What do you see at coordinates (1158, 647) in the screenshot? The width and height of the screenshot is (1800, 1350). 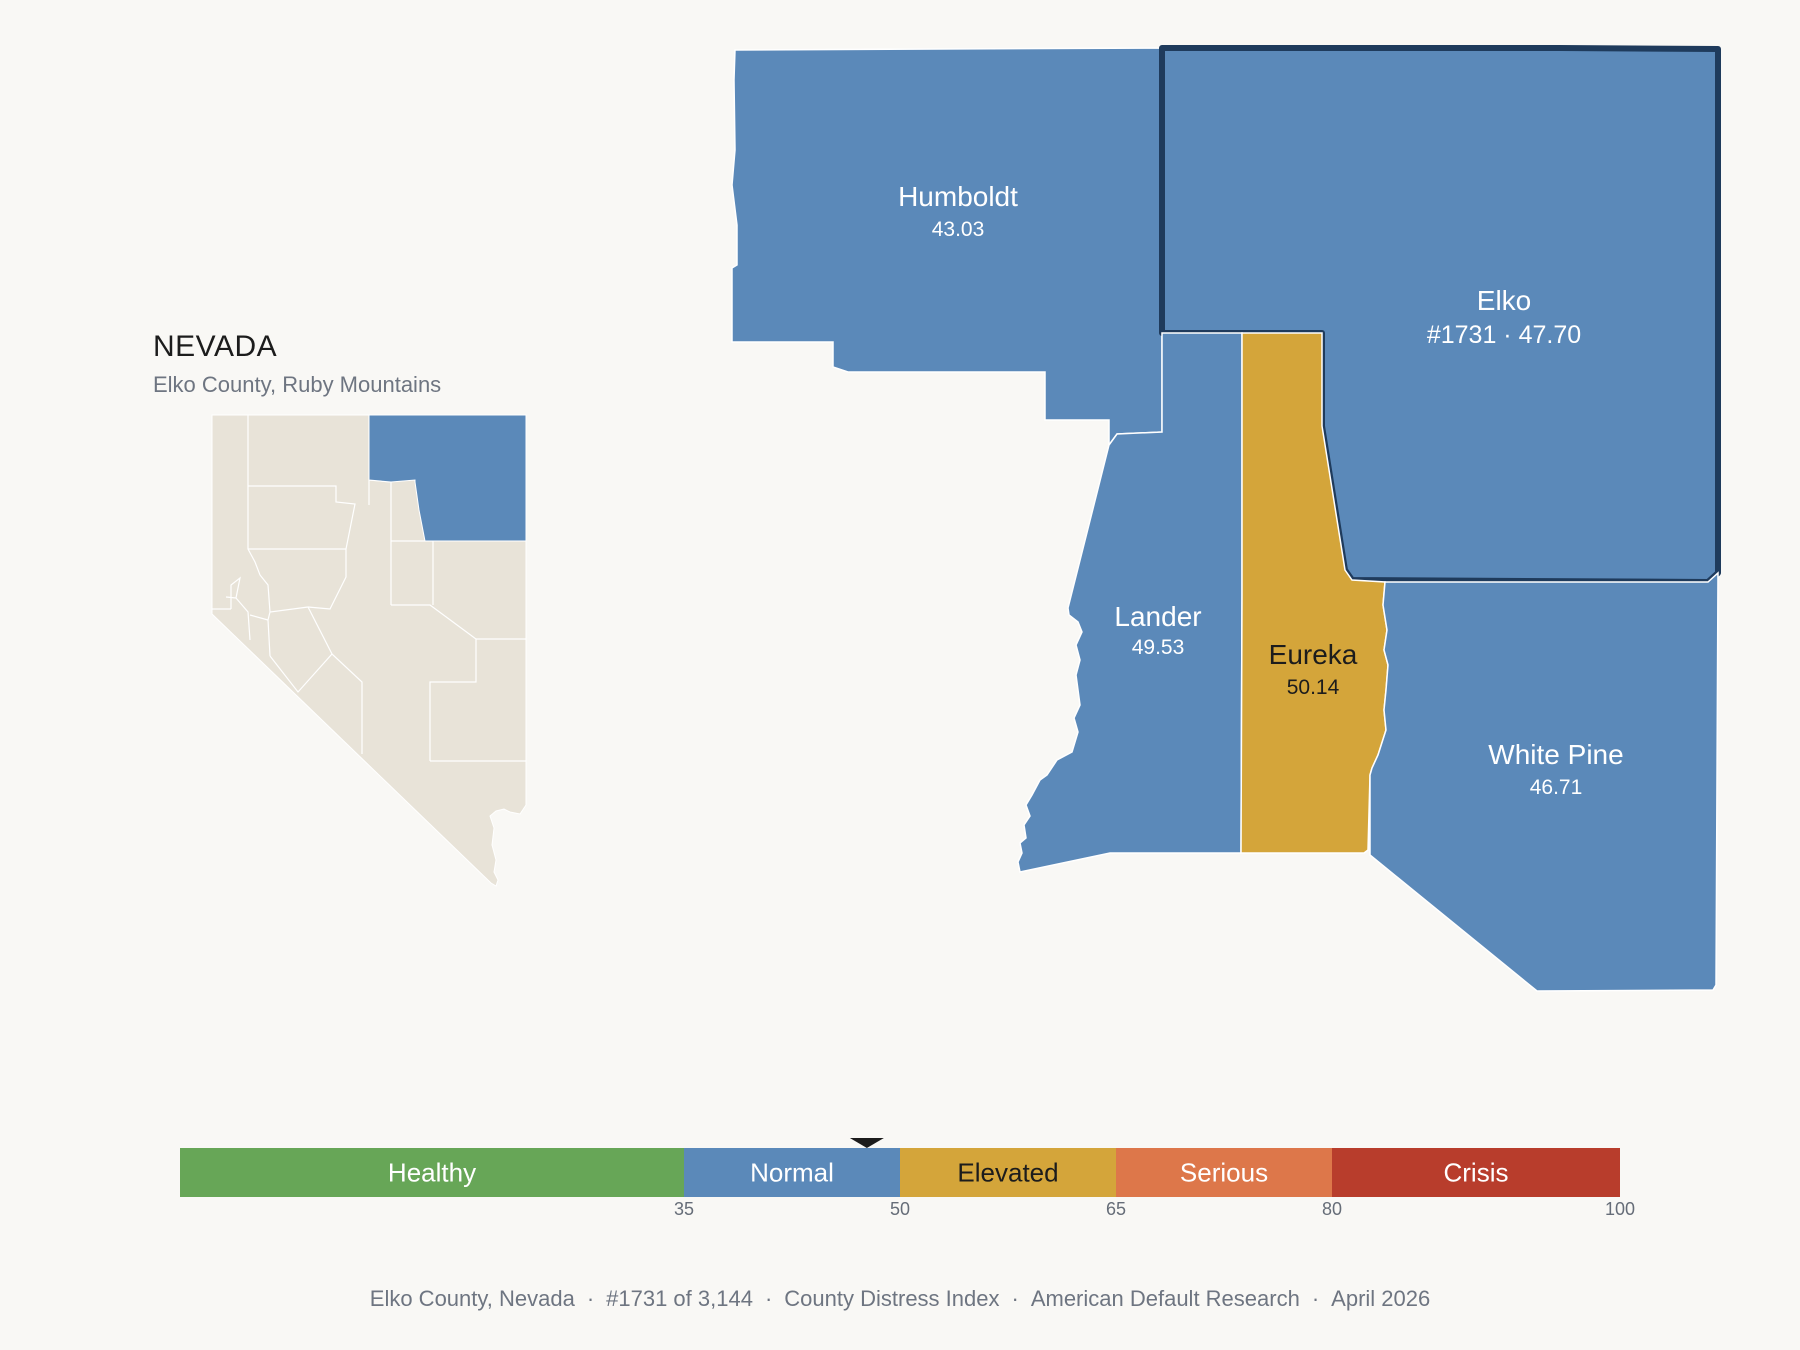 I see `county-value-lander: 49.53` at bounding box center [1158, 647].